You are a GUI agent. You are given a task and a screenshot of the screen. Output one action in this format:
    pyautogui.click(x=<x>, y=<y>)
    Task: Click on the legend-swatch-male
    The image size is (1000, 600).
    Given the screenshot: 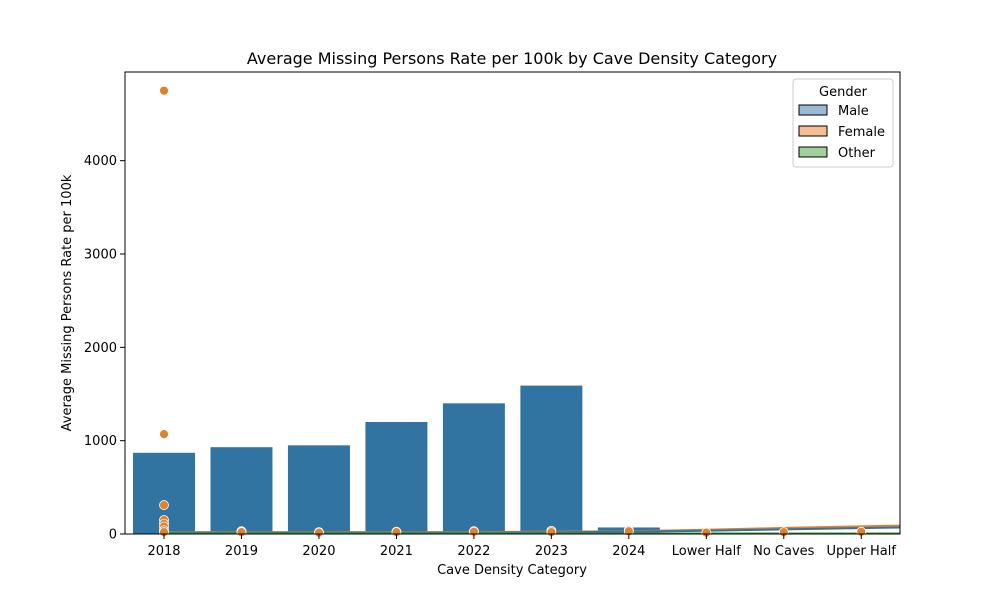 What is the action you would take?
    pyautogui.click(x=813, y=110)
    